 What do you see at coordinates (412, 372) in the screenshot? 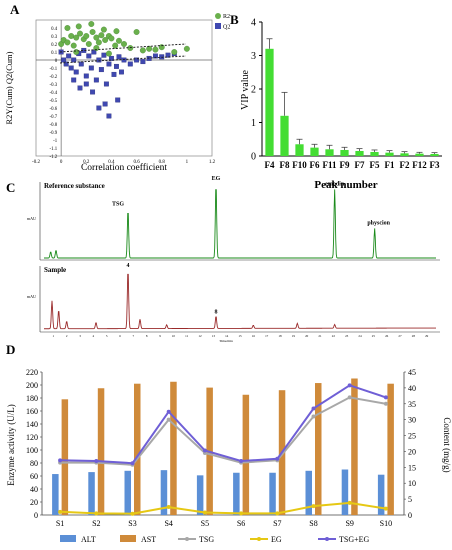
I see `panel-d-y2-tick: 45` at bounding box center [412, 372].